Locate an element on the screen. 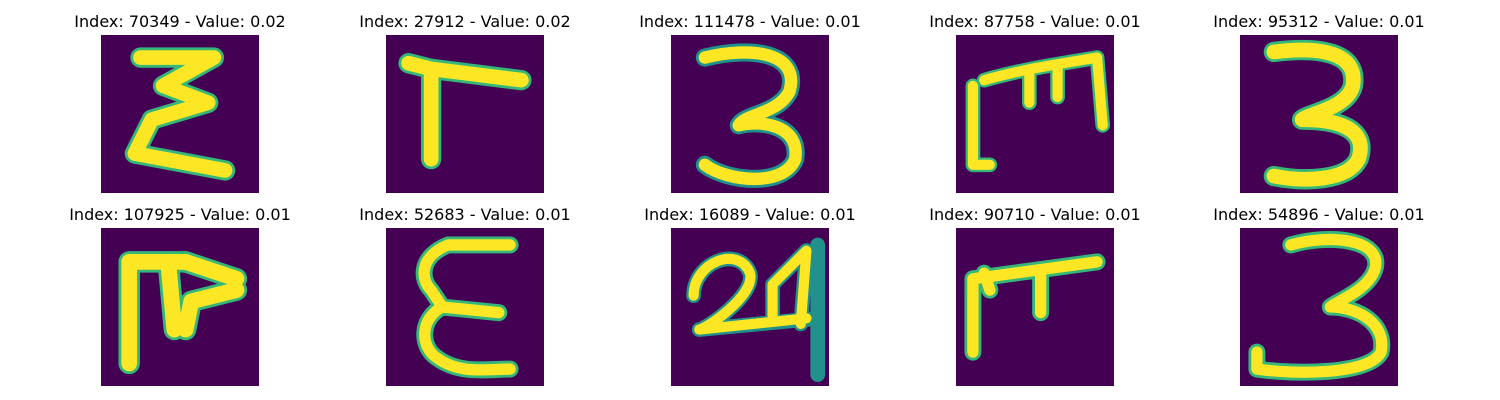 The height and width of the screenshot is (400, 1500). panel-title: Index: 107925 - Value: 0.01 is located at coordinates (180, 214).